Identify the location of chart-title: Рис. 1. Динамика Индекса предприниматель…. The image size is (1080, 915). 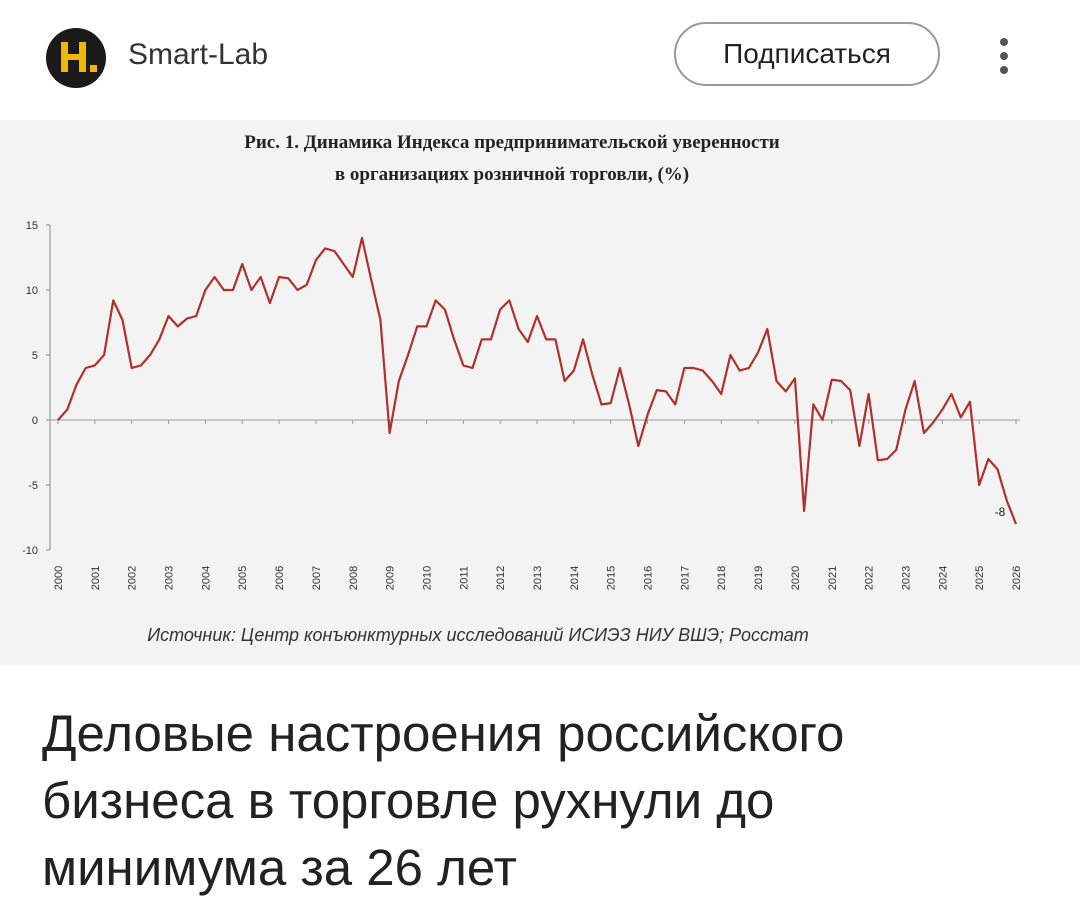
(512, 142).